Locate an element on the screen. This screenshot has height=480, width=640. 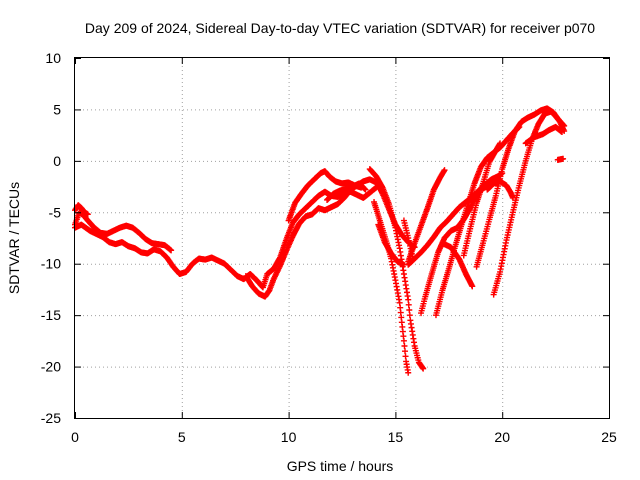
y-tick-label: -10 is located at coordinates (51, 264).